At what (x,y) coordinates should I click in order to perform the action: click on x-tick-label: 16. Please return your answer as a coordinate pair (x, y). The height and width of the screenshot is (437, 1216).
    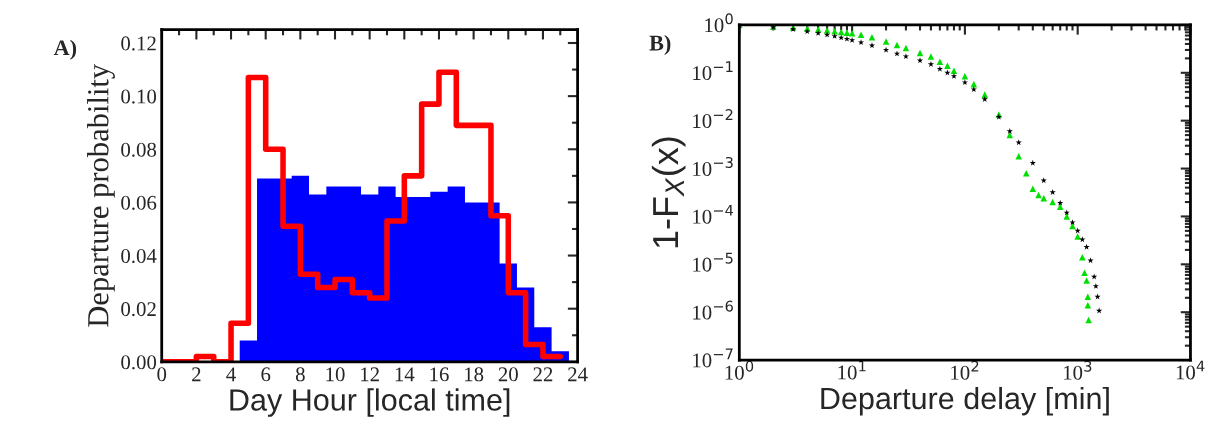
    Looking at the image, I should click on (439, 374).